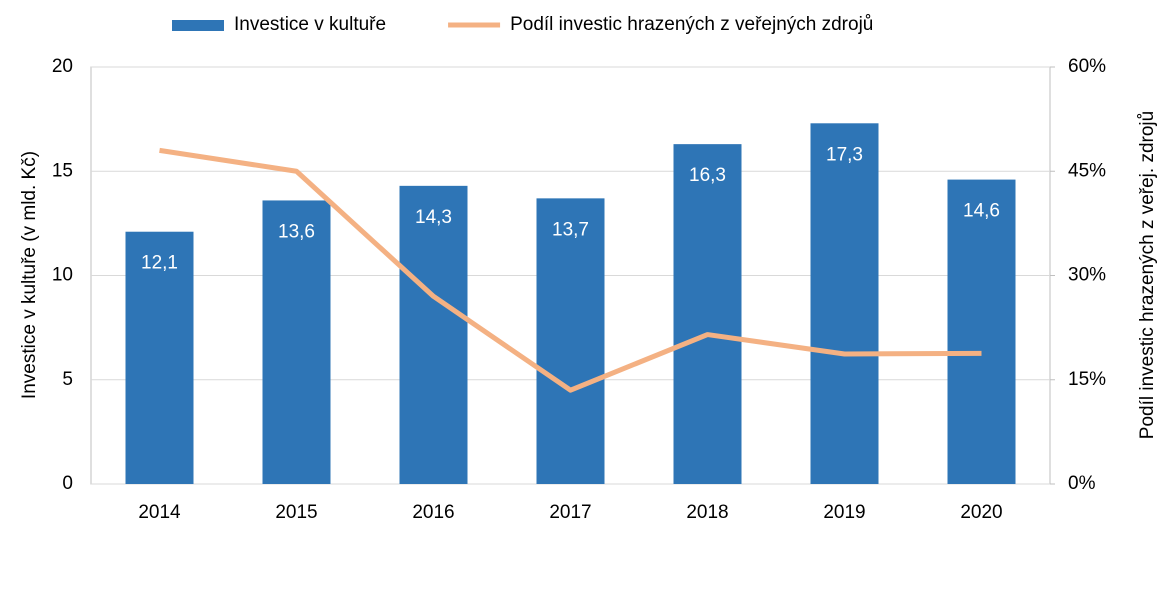 Image resolution: width=1170 pixels, height=603 pixels. What do you see at coordinates (1087, 66) in the screenshot?
I see `y2-tick-label: 60%` at bounding box center [1087, 66].